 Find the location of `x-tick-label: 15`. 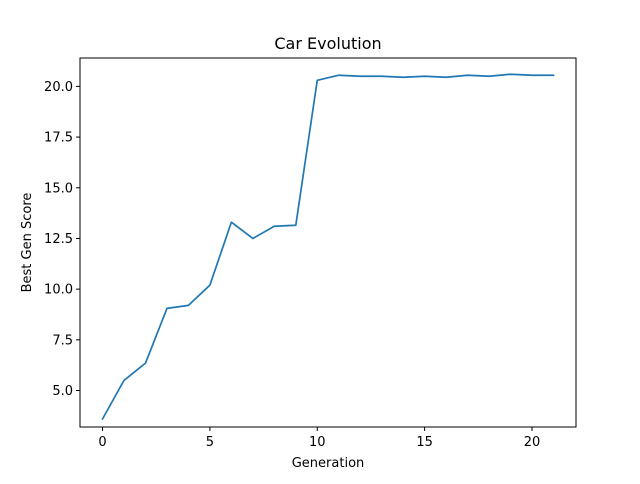

x-tick-label: 15 is located at coordinates (424, 442).